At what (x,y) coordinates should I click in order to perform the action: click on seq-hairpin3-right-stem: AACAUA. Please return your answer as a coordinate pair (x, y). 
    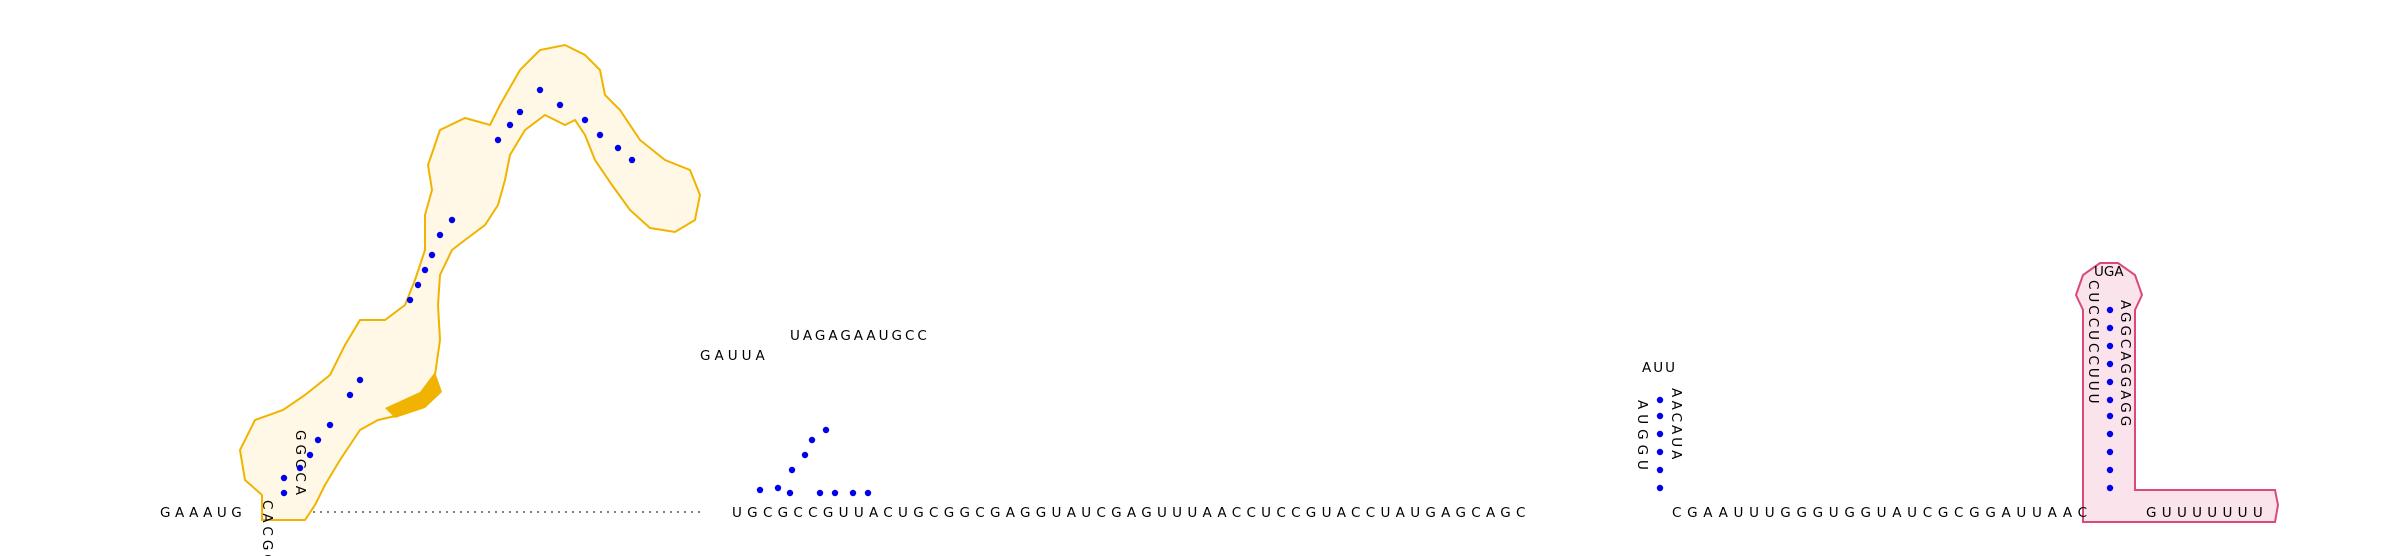
    Looking at the image, I should click on (1676, 425).